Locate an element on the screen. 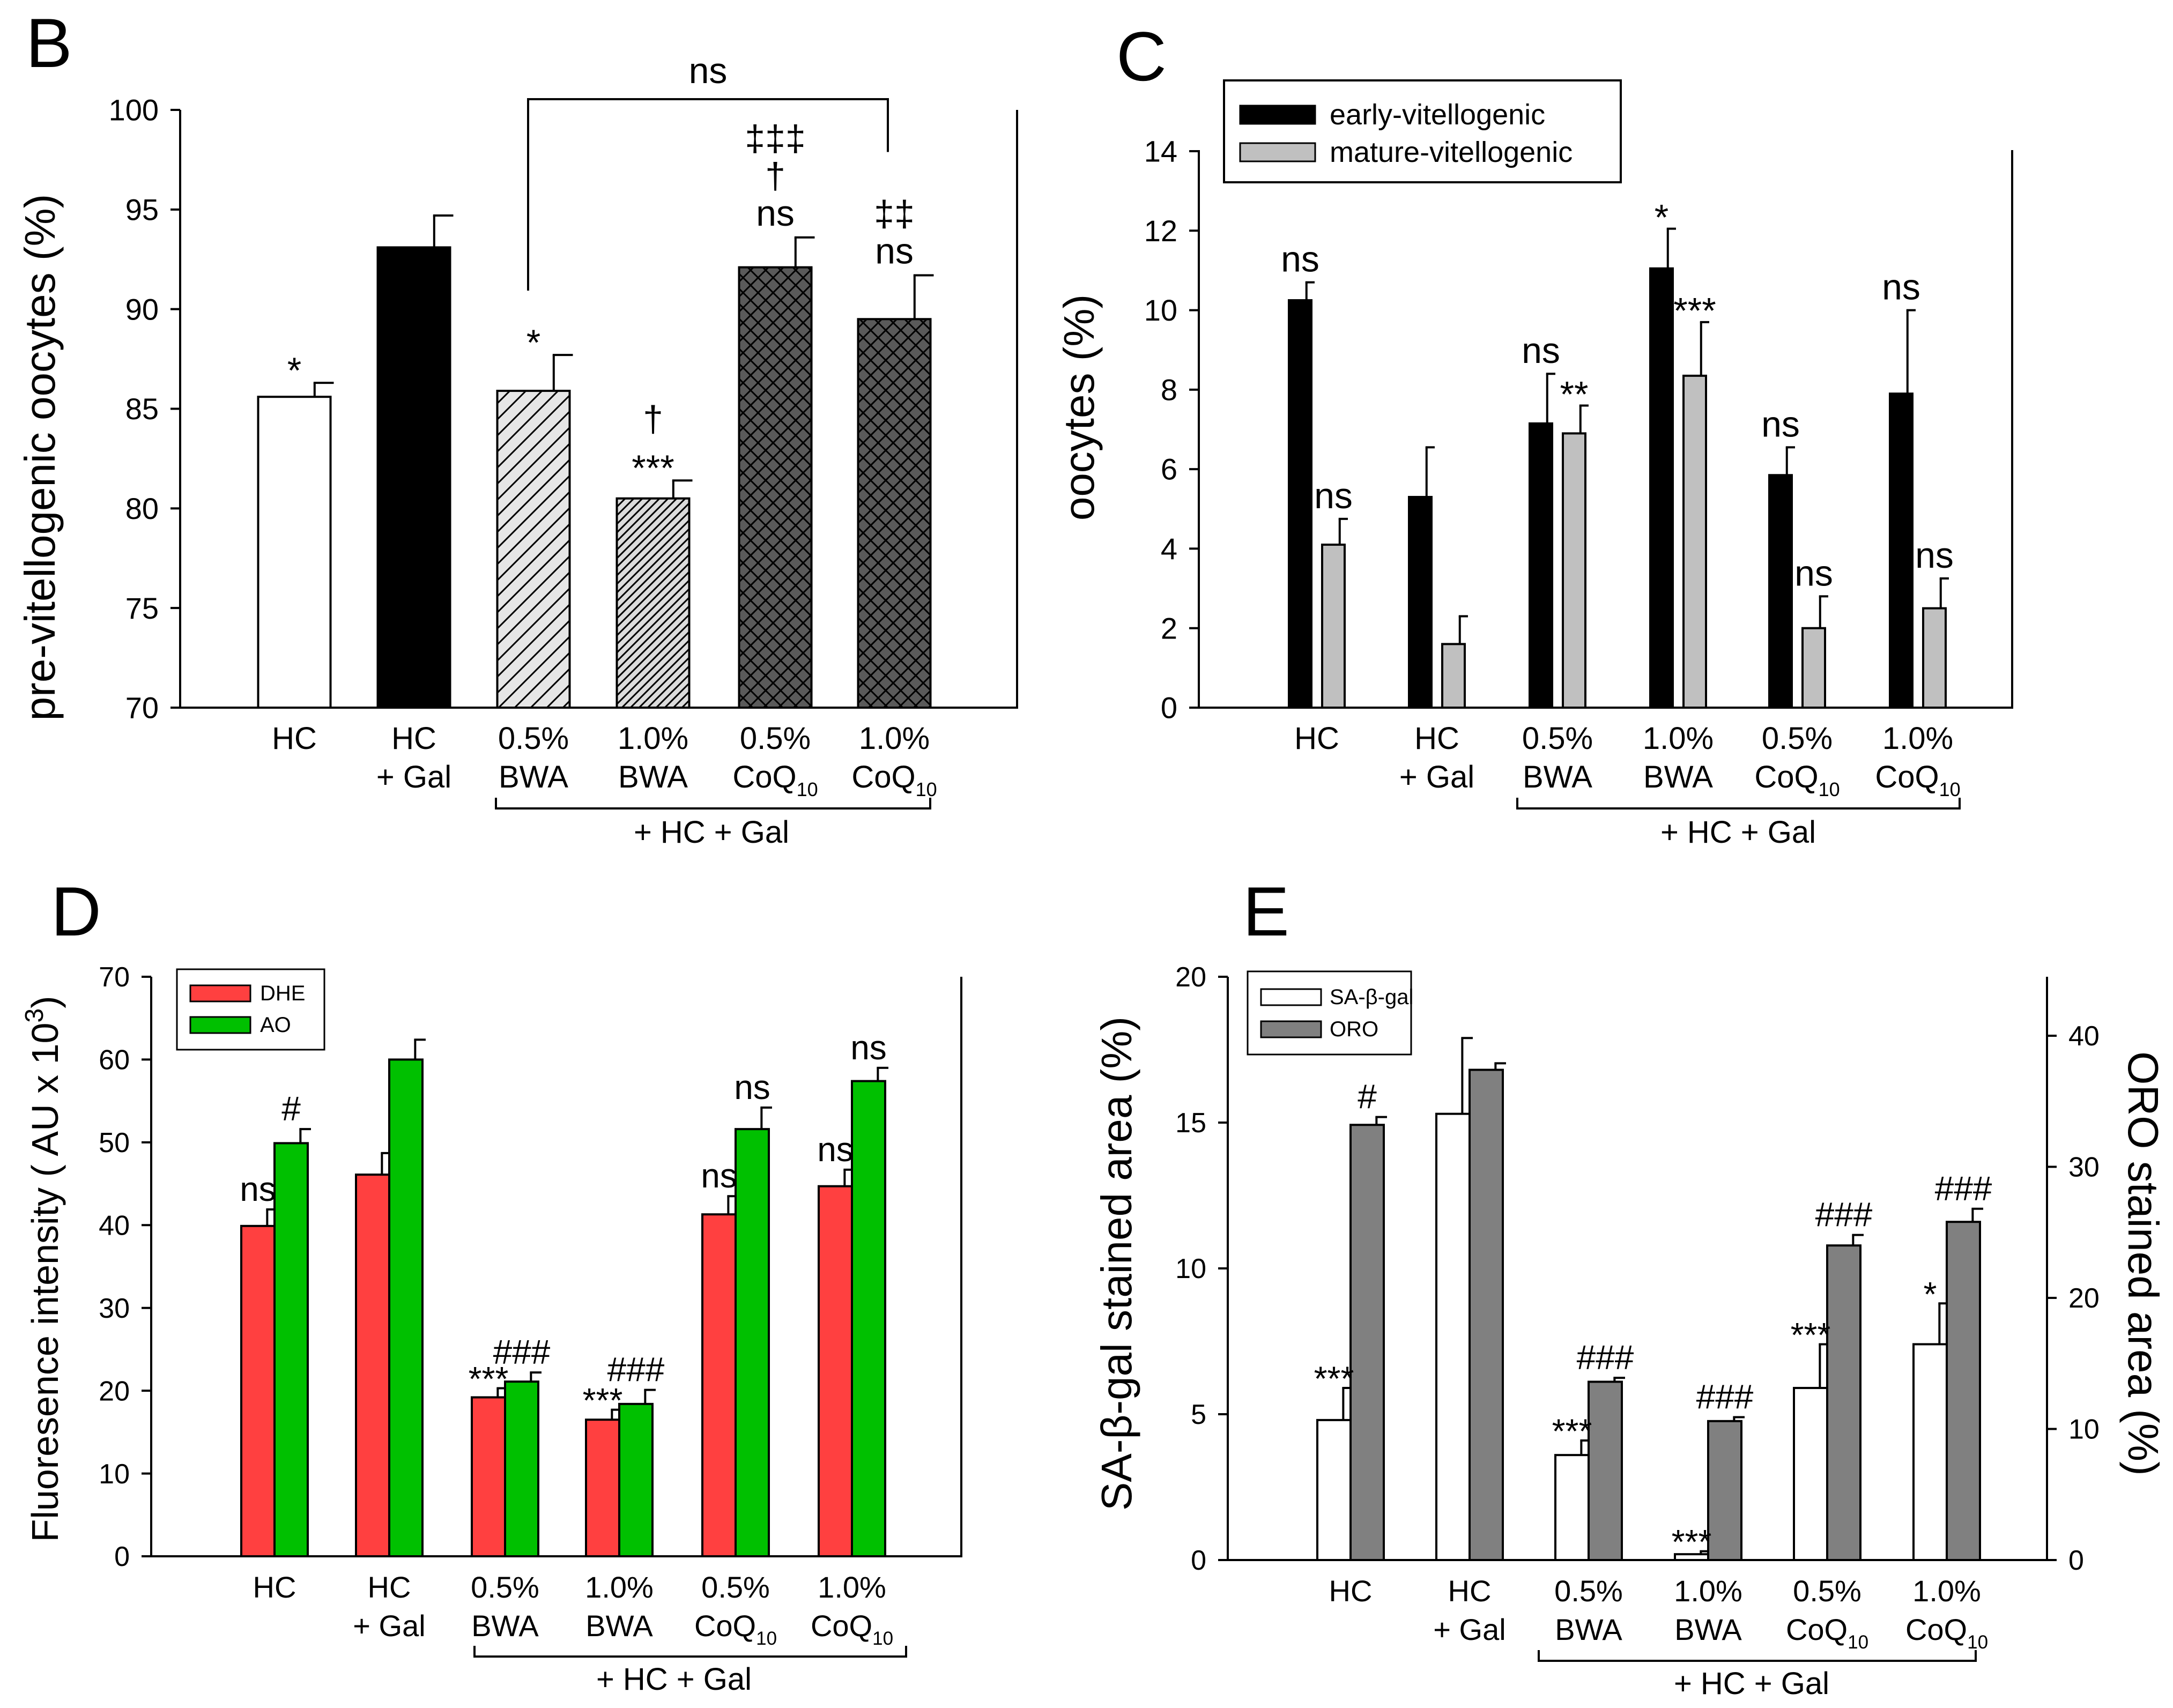 Image resolution: width=2173 pixels, height=1708 pixels. category-label-b-0-line1: HC is located at coordinates (294, 739).